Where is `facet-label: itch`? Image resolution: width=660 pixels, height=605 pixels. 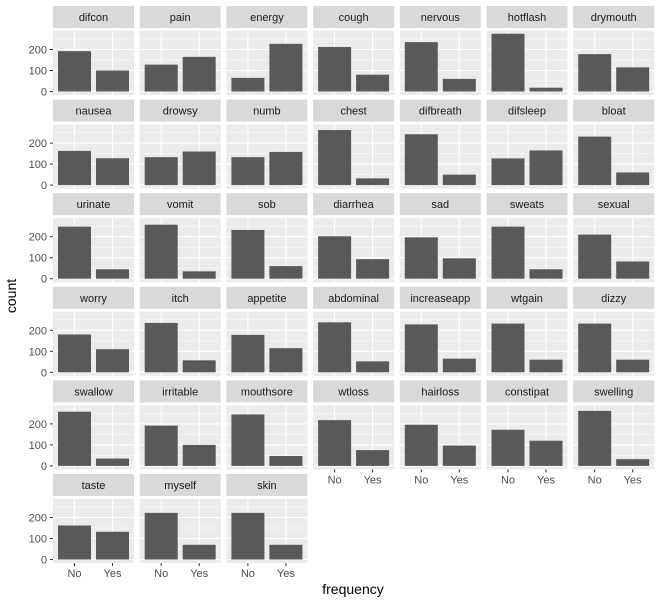
facet-label: itch is located at coordinates (180, 299).